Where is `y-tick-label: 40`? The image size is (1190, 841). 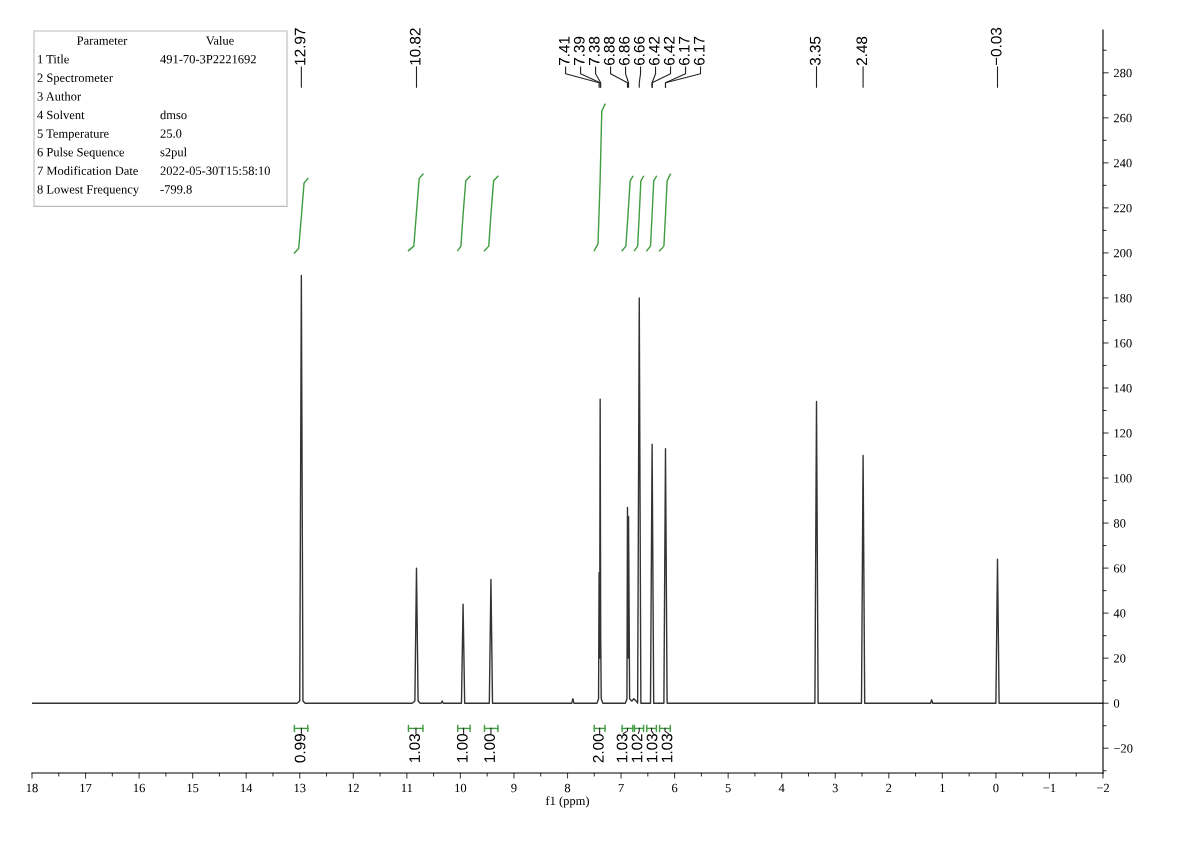
y-tick-label: 40 is located at coordinates (1119, 613).